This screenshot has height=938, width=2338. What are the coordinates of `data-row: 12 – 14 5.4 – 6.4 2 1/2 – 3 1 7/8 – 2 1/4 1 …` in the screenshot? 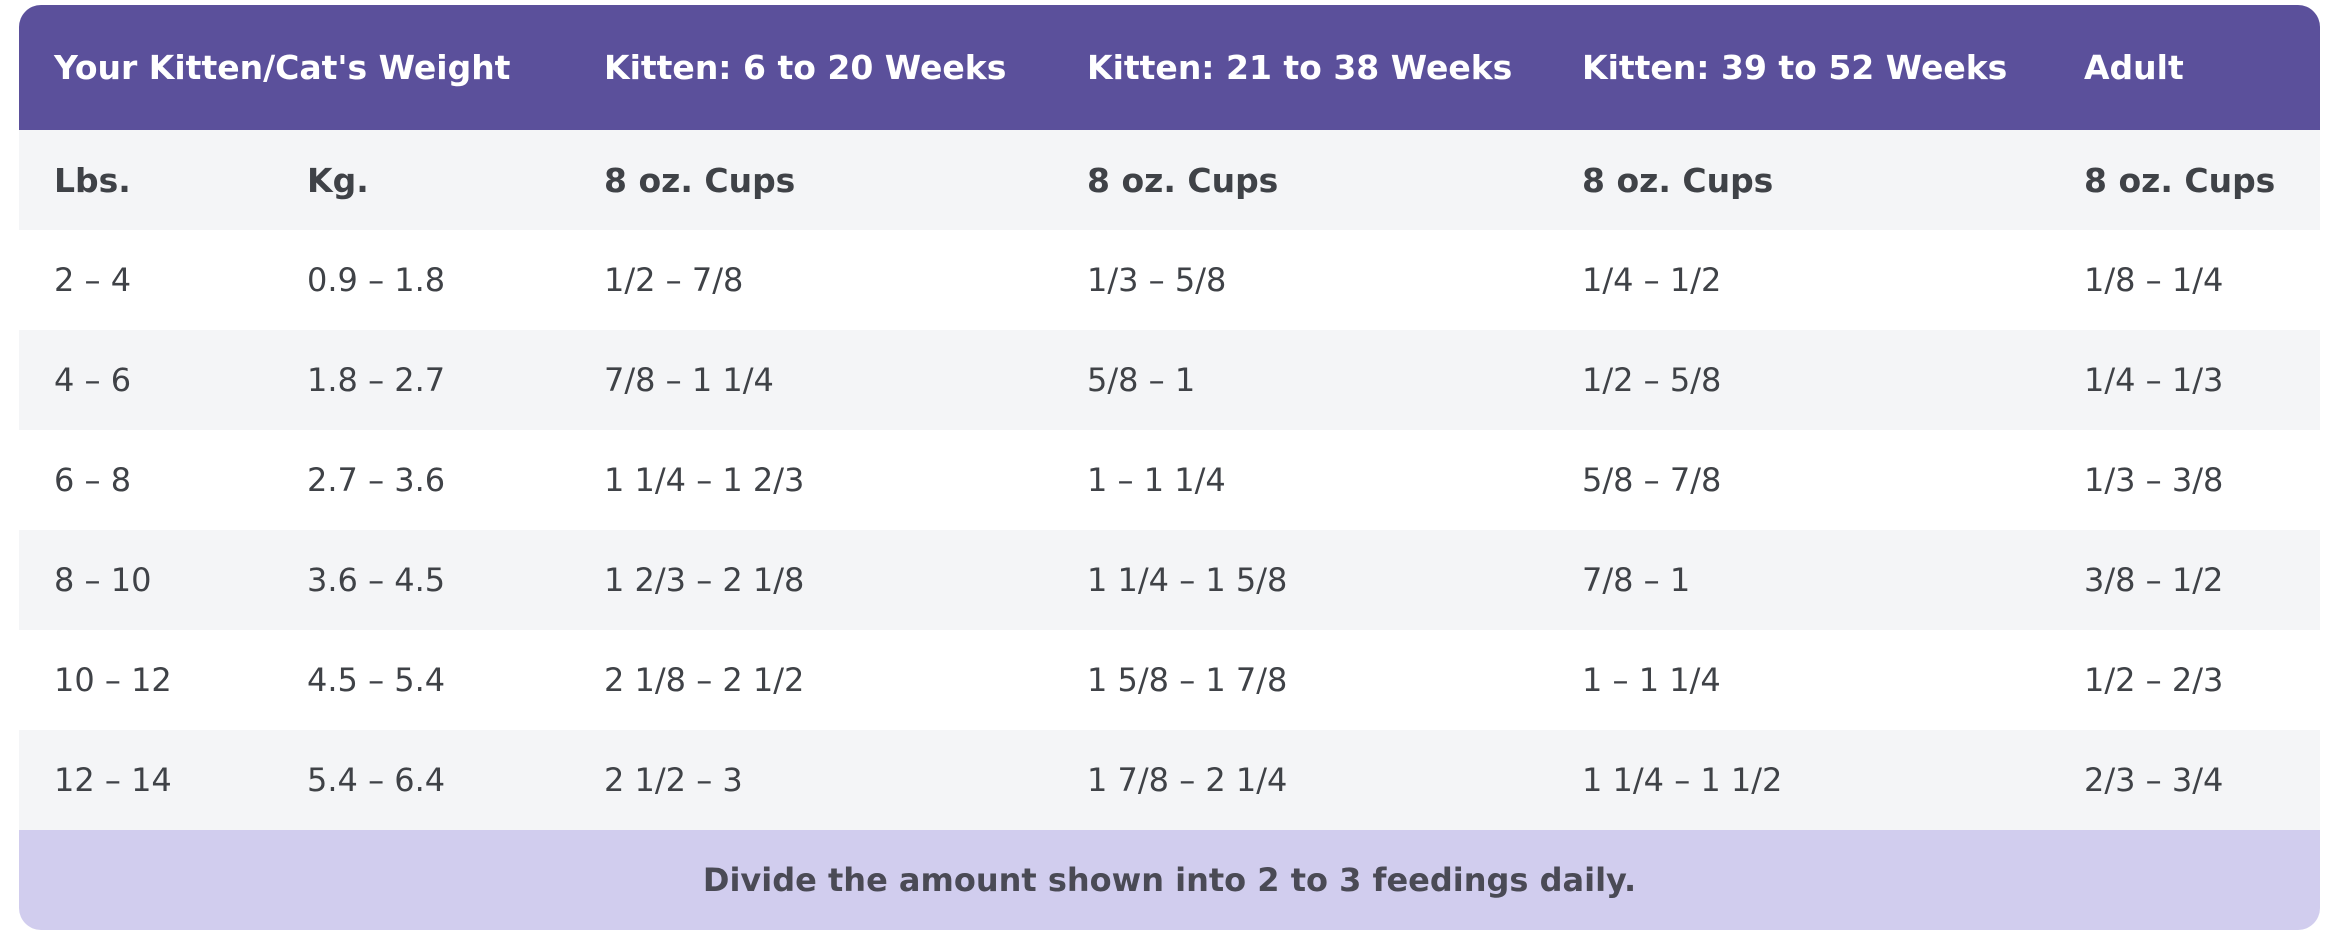 It's located at (1169, 780).